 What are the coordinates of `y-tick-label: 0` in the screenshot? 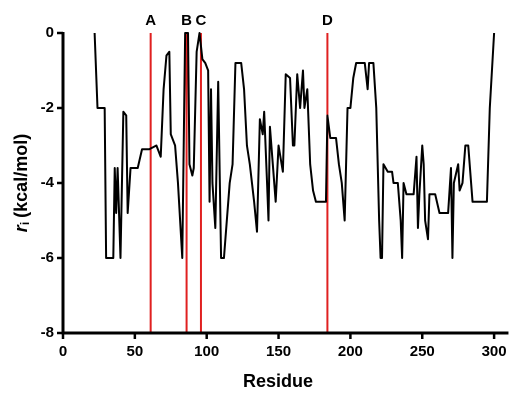 It's located at (50, 32).